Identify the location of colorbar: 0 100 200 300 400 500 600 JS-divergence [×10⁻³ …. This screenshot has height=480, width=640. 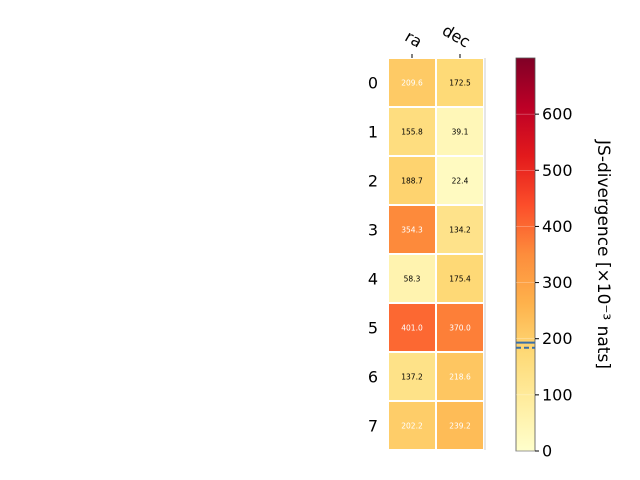
(564, 259).